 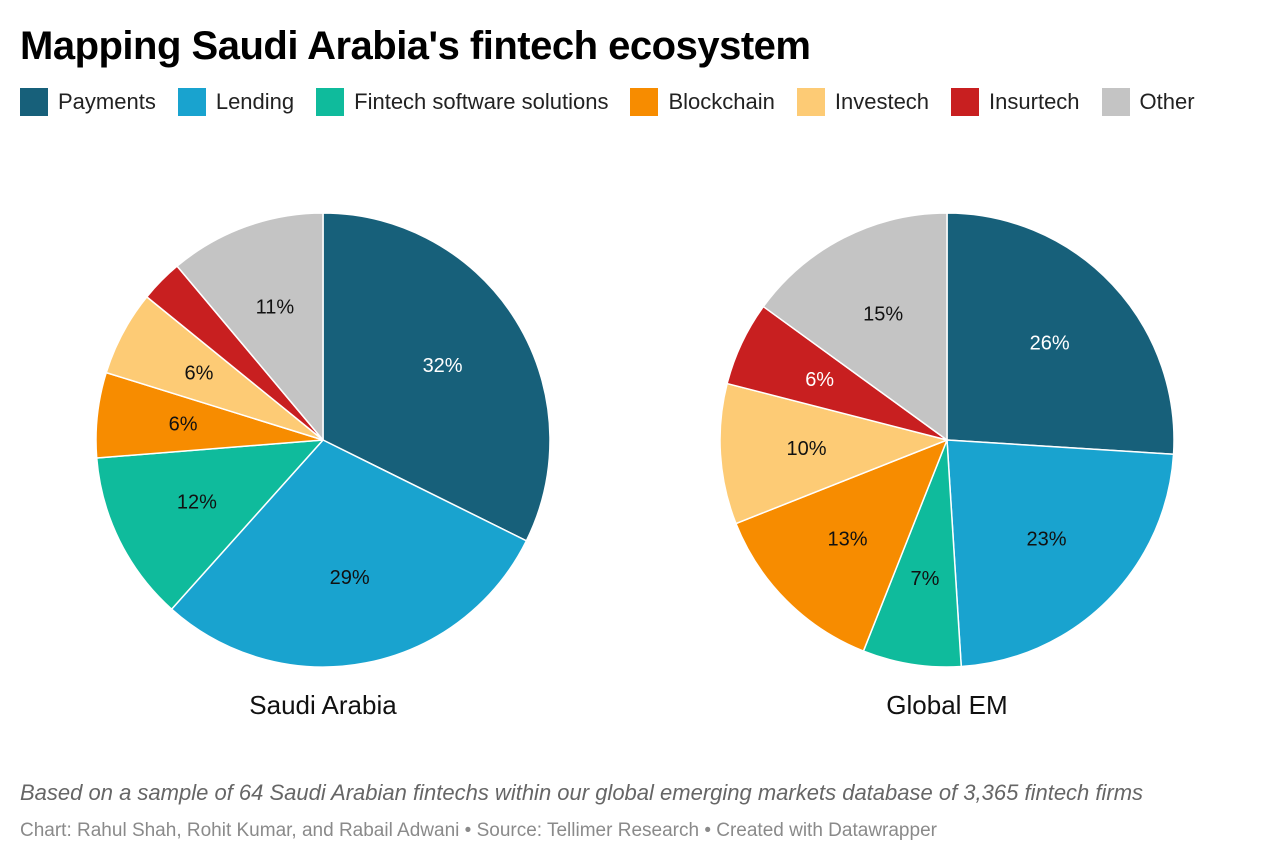 I want to click on pie-data-label: 29%, so click(x=350, y=578).